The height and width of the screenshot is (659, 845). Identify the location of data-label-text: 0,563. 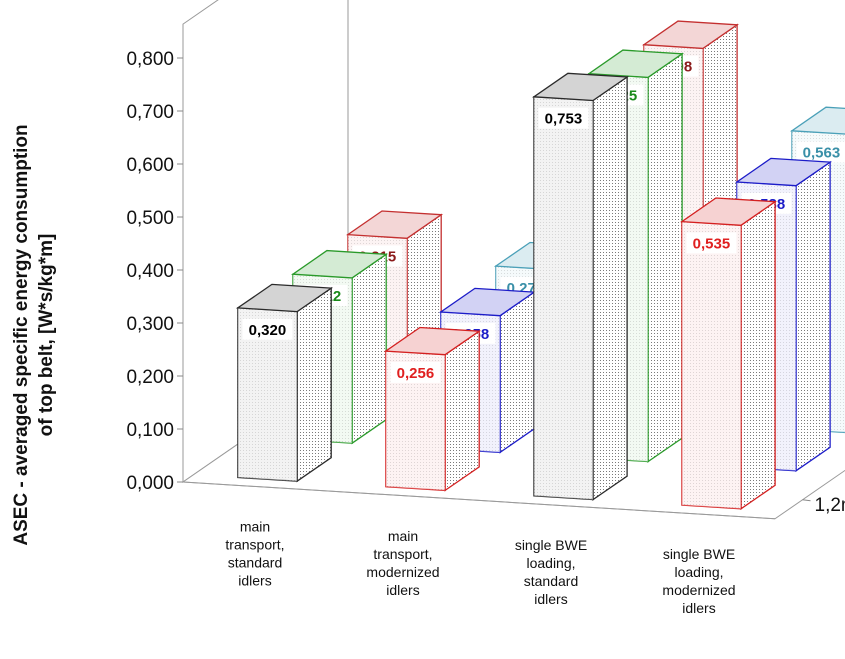
(822, 153).